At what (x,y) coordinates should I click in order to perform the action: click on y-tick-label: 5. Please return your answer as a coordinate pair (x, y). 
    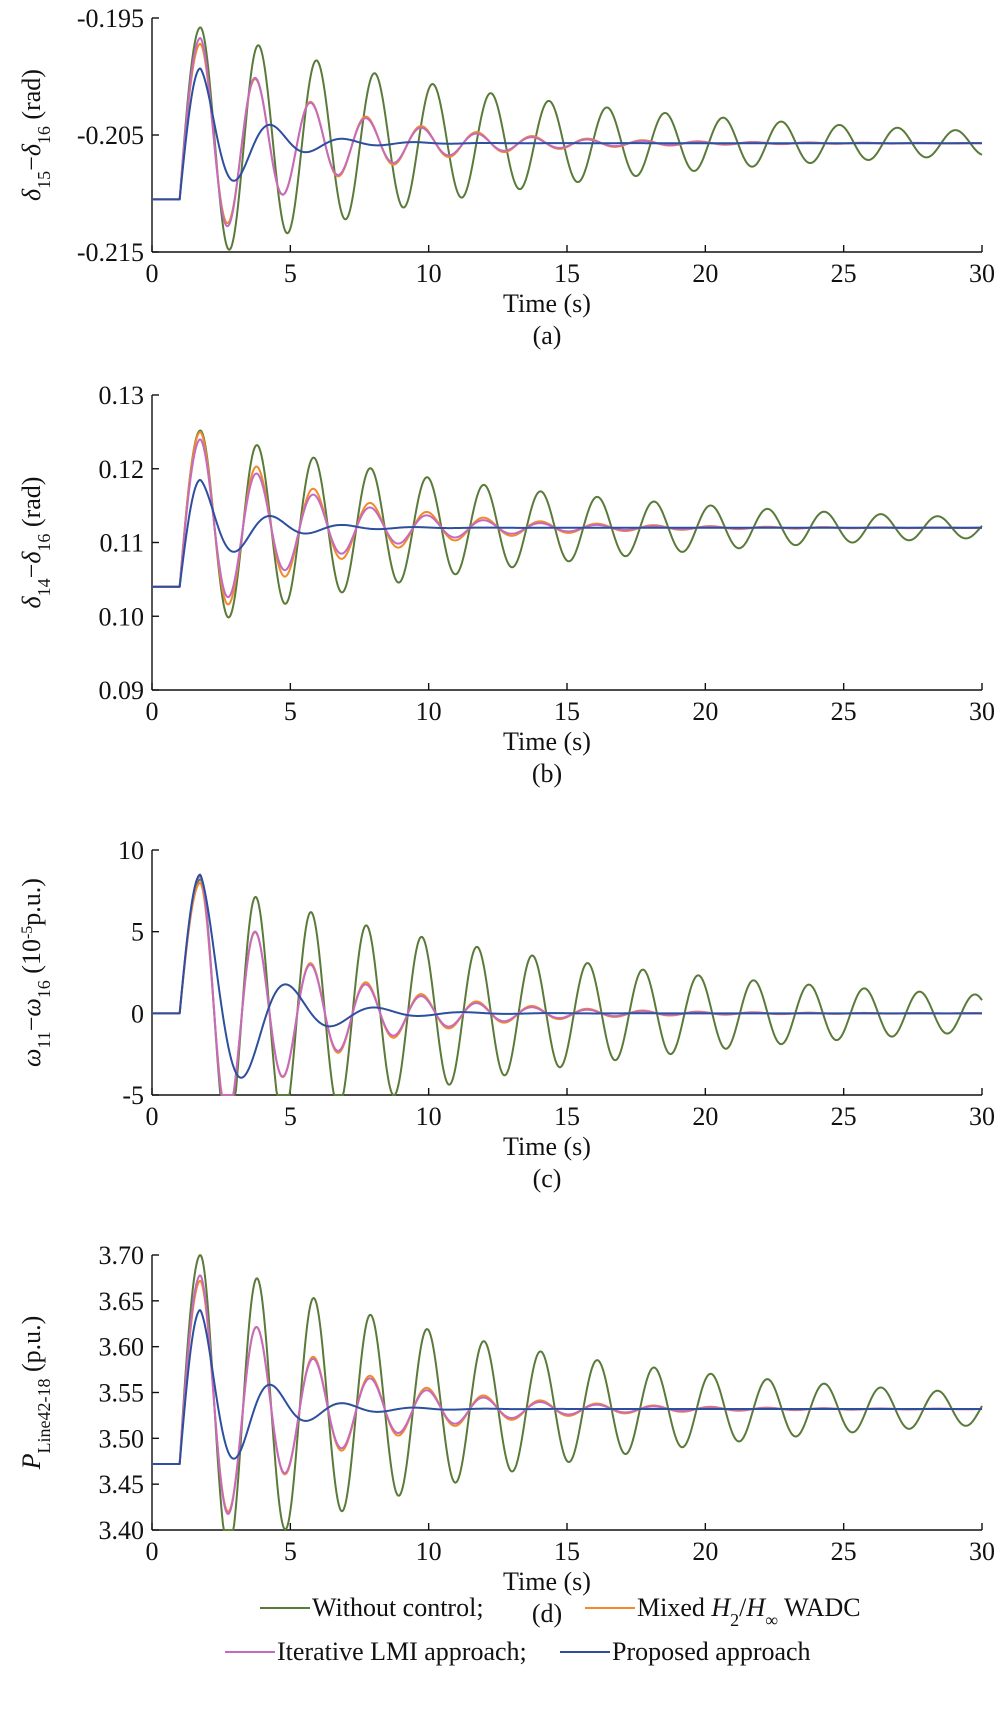
    Looking at the image, I should click on (137, 932).